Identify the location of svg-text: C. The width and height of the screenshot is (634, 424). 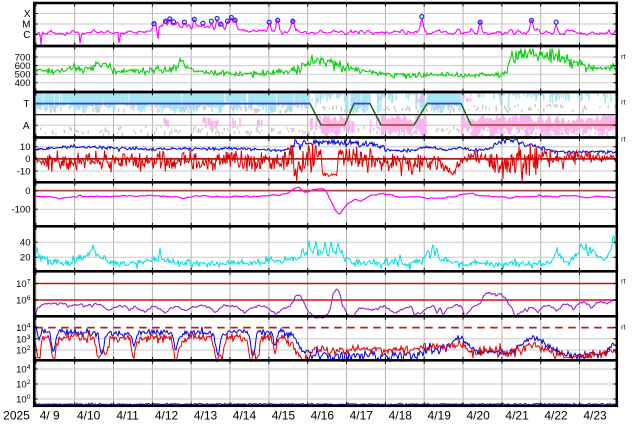
(26, 35).